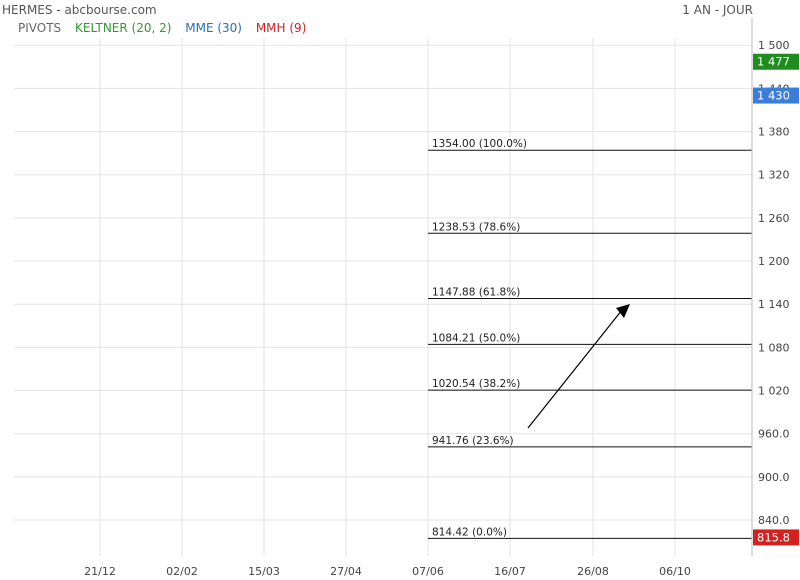 The width and height of the screenshot is (800, 580). Describe the element at coordinates (774, 434) in the screenshot. I see `y-tick-label: 960.0` at that location.